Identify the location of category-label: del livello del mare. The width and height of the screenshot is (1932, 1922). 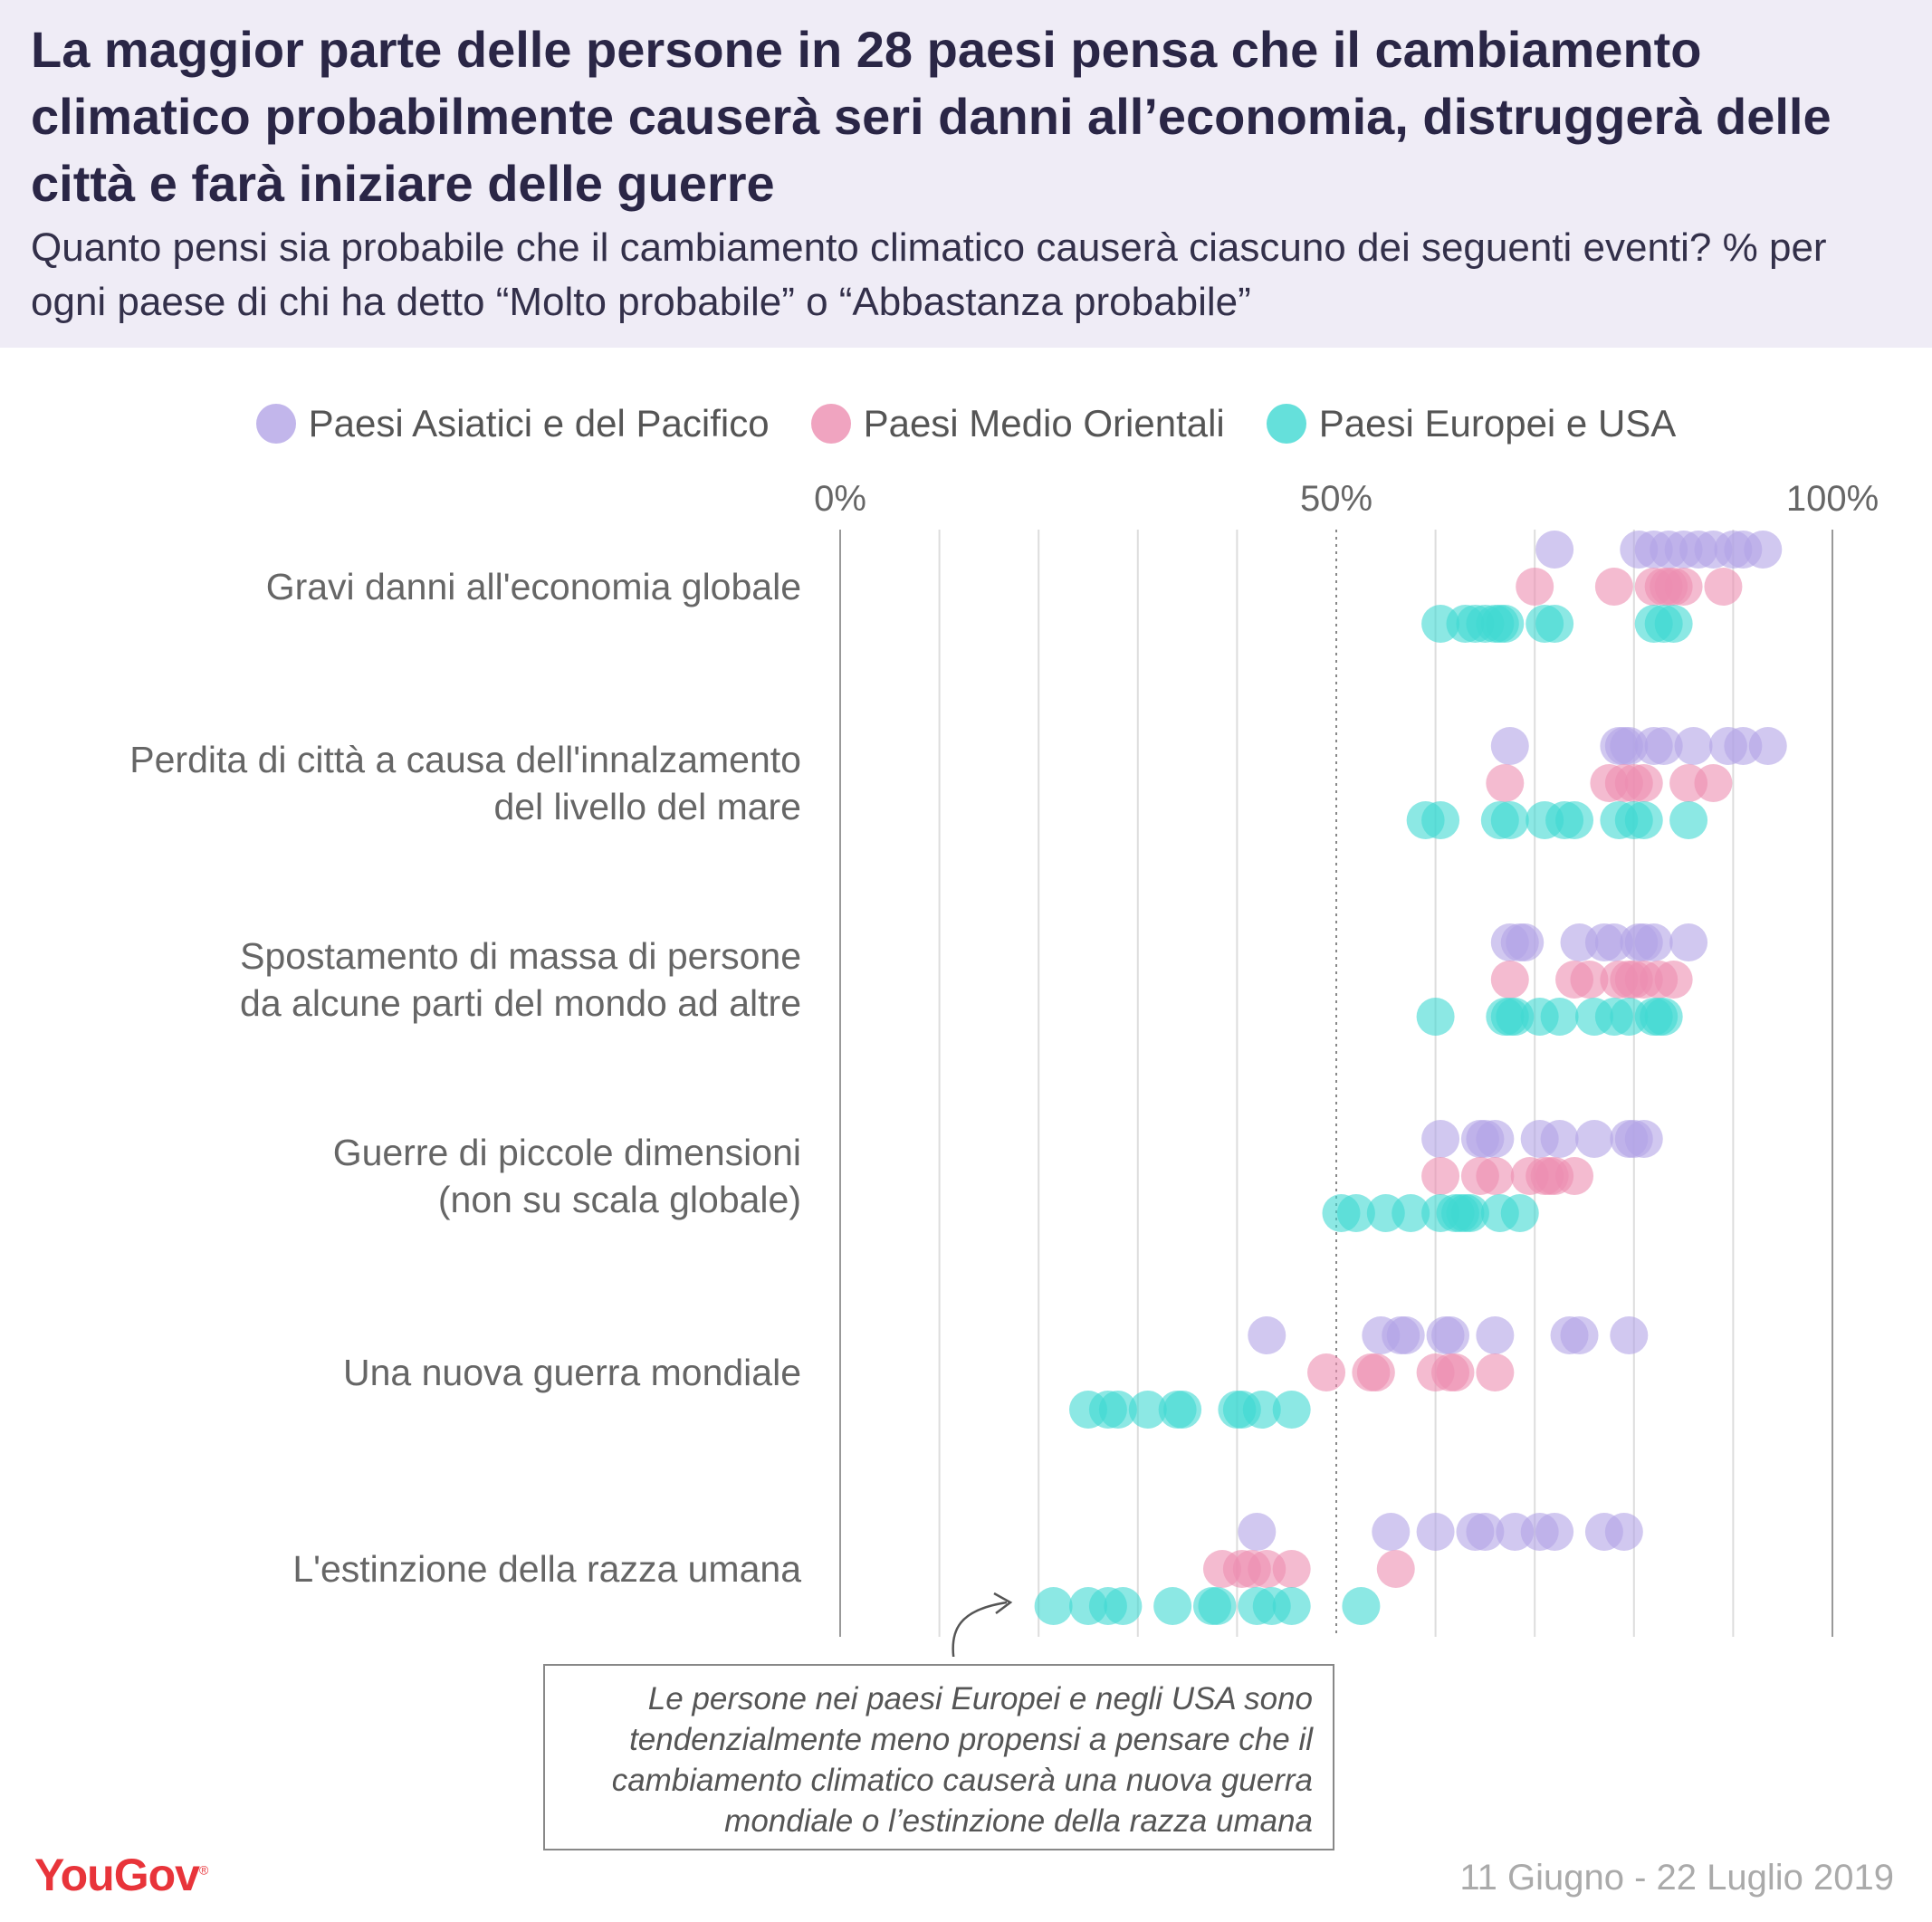
(647, 806).